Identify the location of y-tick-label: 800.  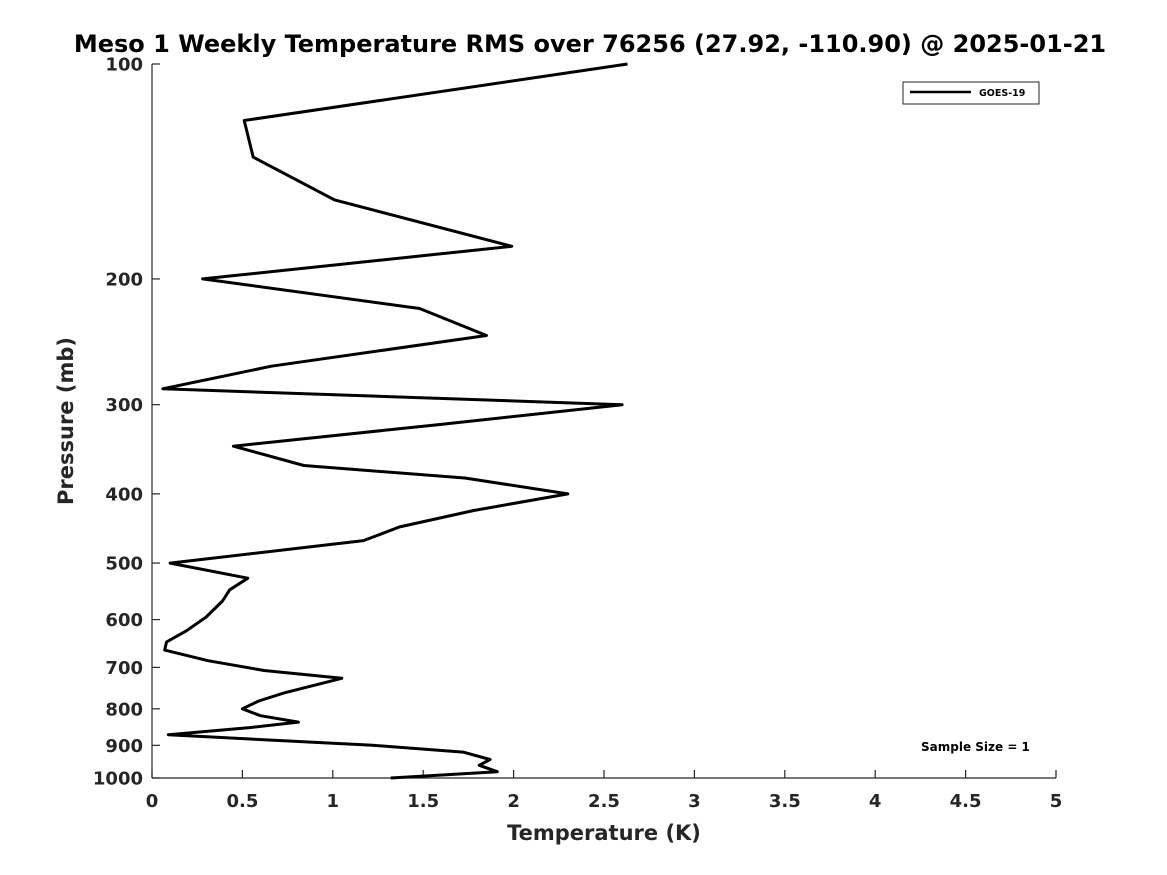
(124, 709).